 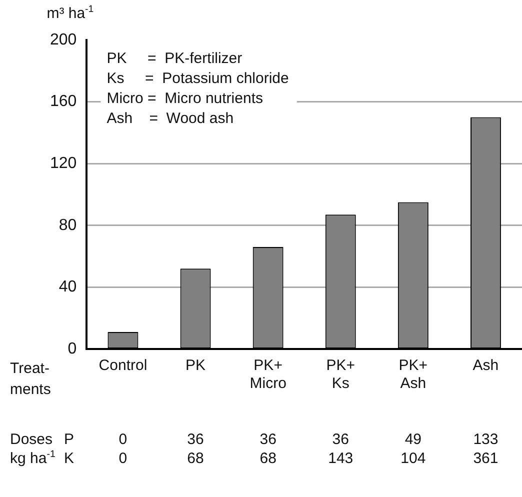 I want to click on x-tick-label: Control, so click(x=123, y=365).